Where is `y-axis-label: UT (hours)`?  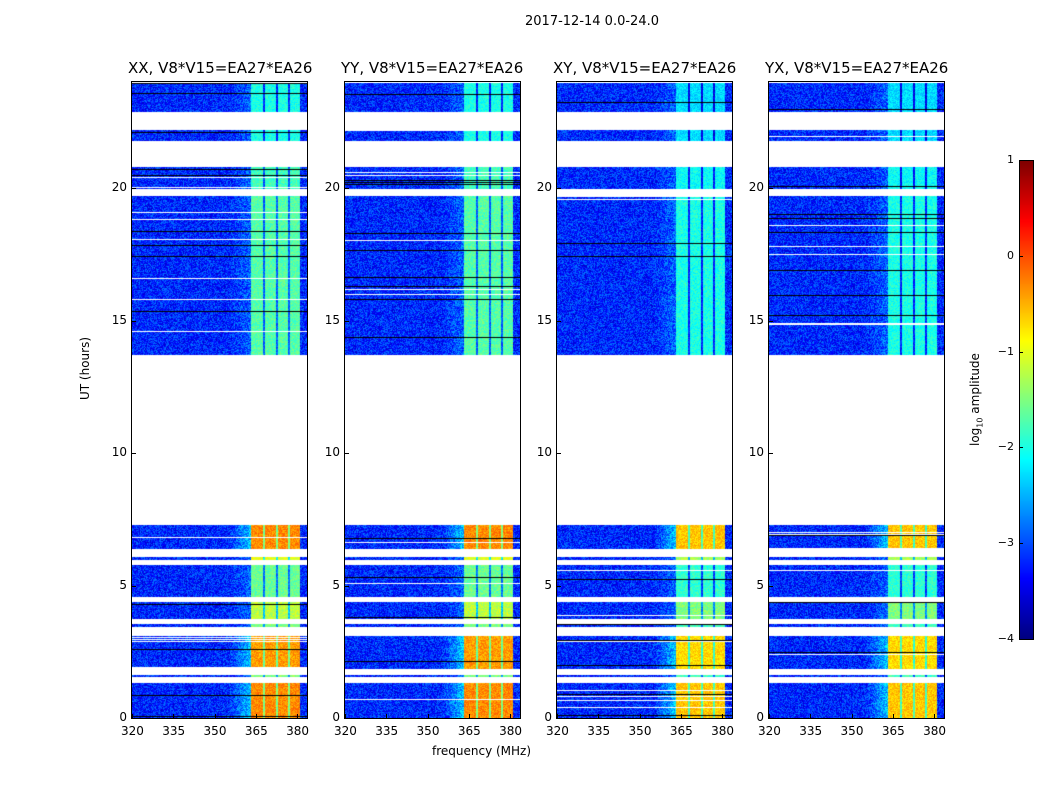 y-axis-label: UT (hours) is located at coordinates (85, 368).